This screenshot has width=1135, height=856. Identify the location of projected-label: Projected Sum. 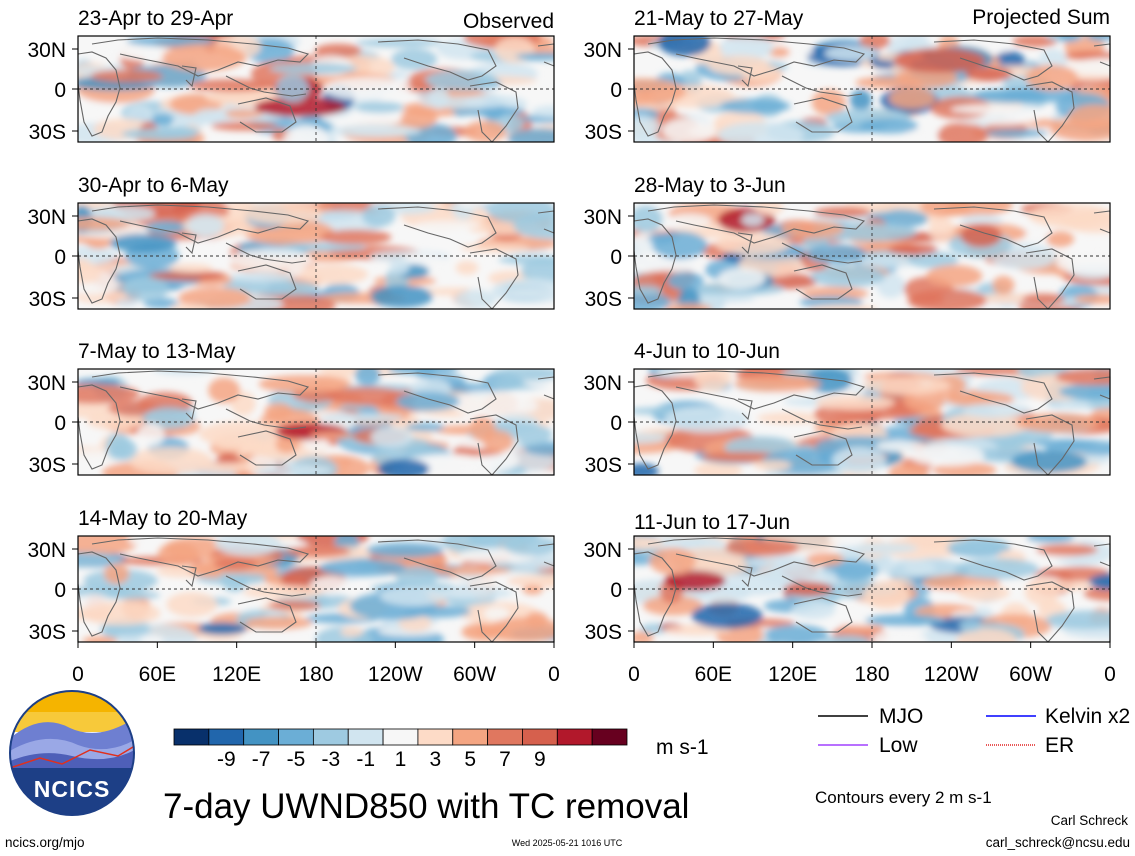
(1041, 17).